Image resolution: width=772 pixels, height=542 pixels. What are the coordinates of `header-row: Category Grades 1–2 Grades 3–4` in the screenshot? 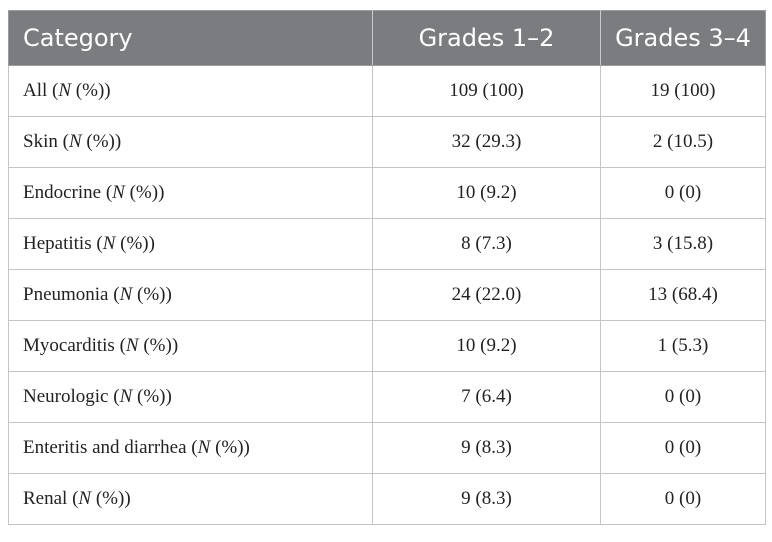 It's located at (387, 38).